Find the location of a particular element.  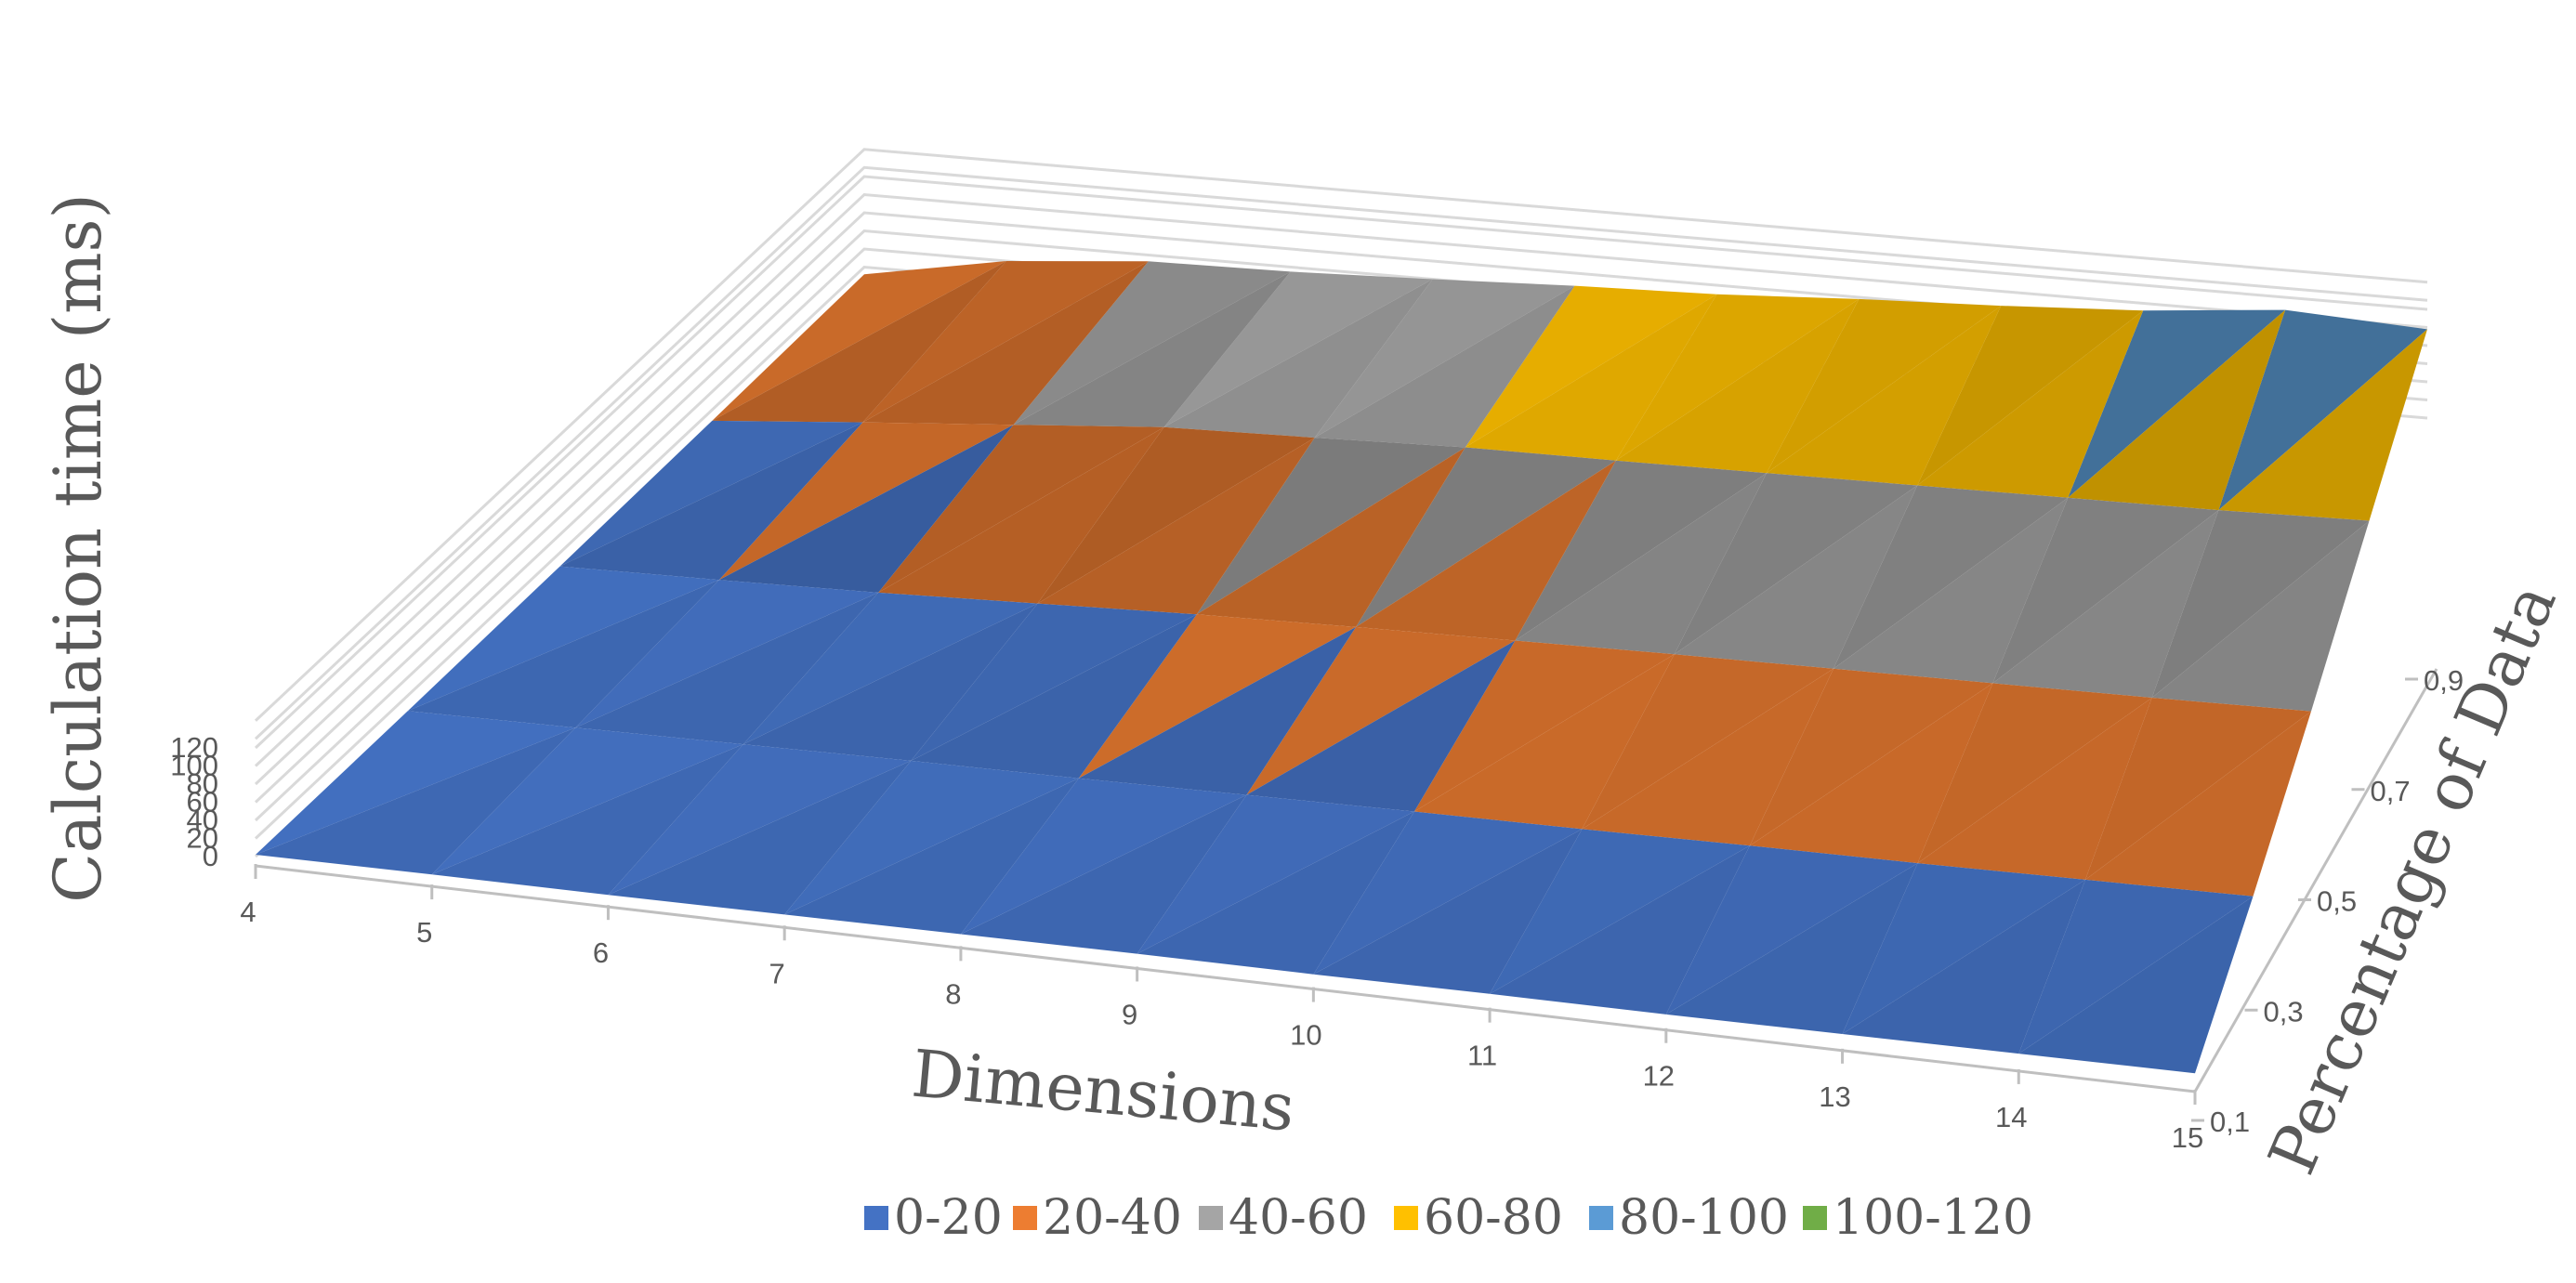

y-tick-label: 0,5 is located at coordinates (2337, 901).